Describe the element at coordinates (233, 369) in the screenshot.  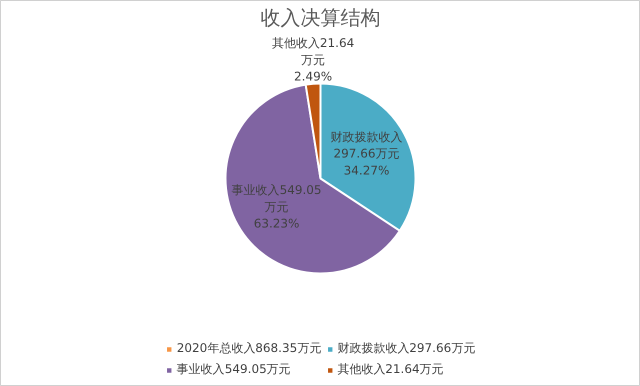
I see `legend-label: 事业收入549.05万元` at that location.